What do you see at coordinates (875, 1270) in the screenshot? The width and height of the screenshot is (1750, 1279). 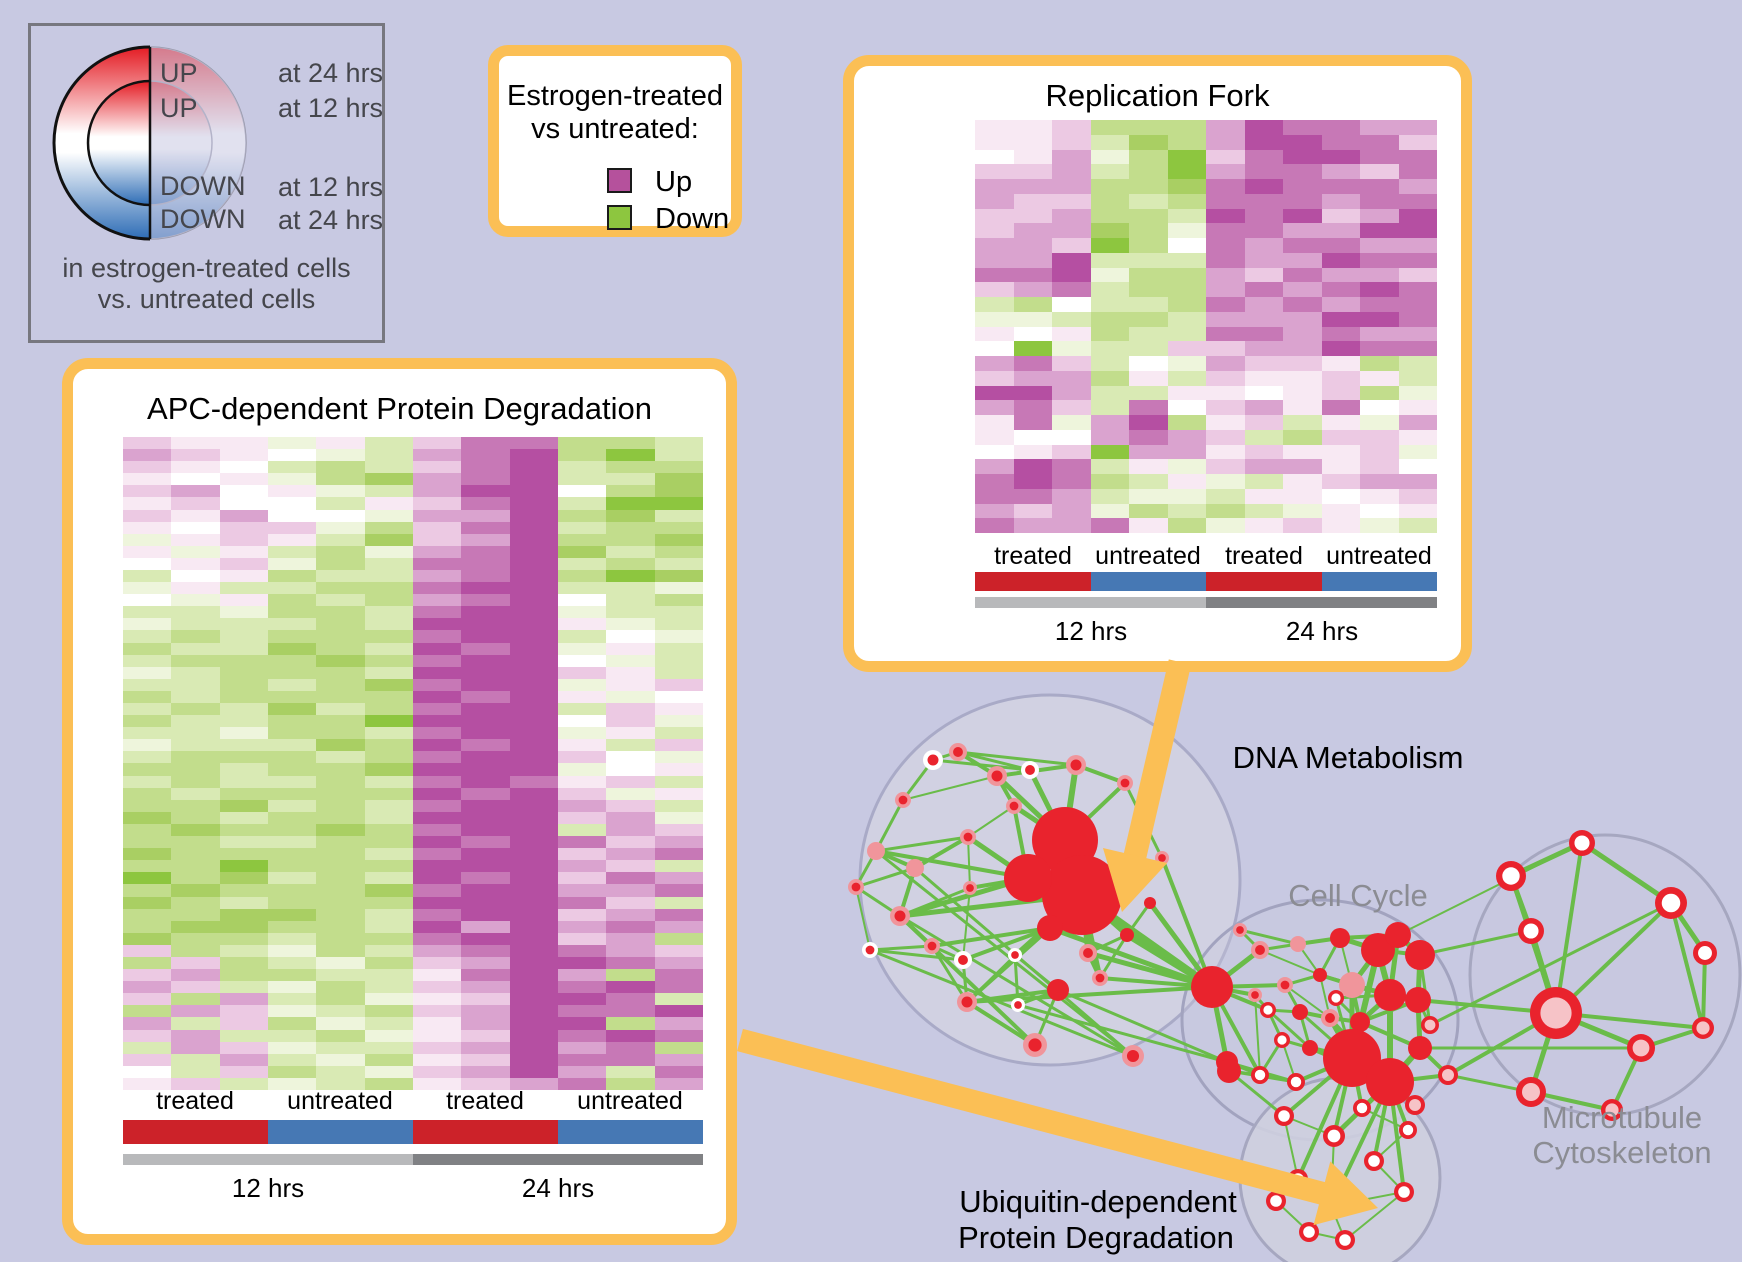 I see `bottom-margin` at bounding box center [875, 1270].